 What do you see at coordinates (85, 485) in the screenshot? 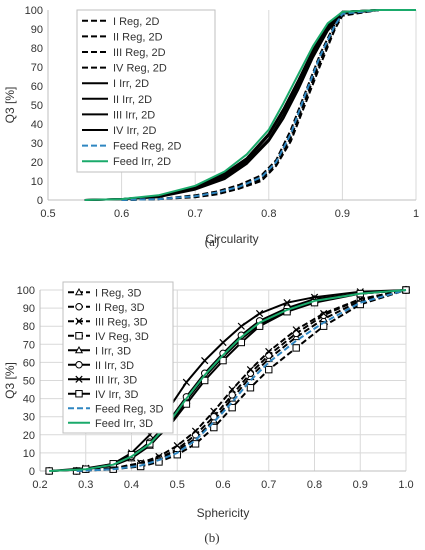
I see `x-tick-label: 0.3` at bounding box center [85, 485].